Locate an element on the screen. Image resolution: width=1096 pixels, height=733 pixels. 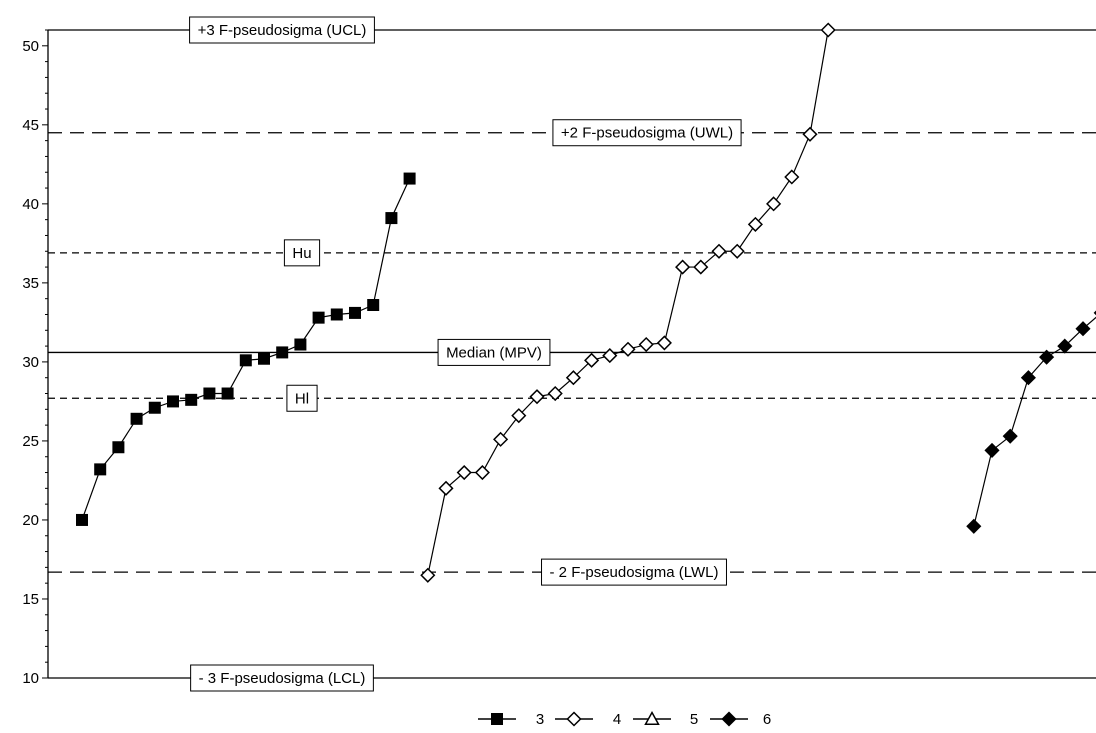
ref-label-text: - 3 F-pseudosigma (LCL) is located at coordinates (282, 678).